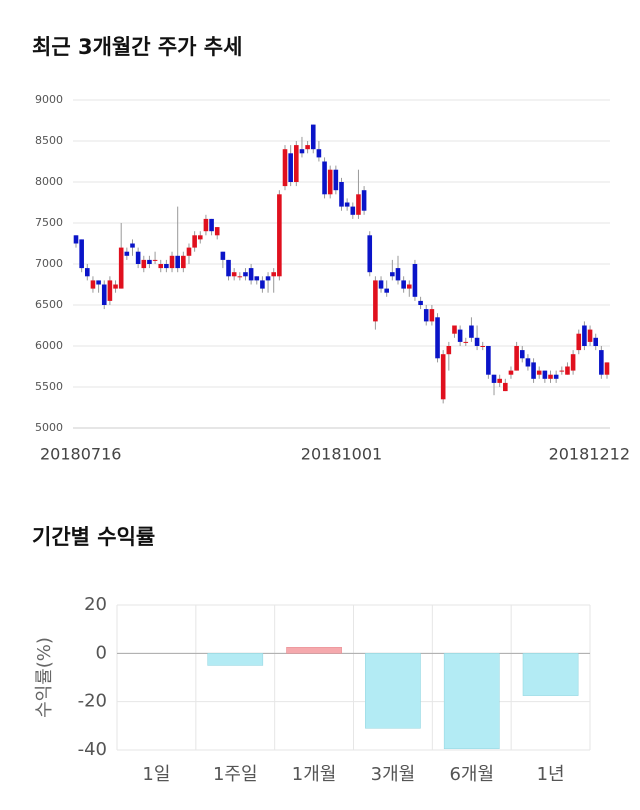 This screenshot has height=810, width=640. I want to click on y-axis-label: 수익률(%), so click(44, 677).